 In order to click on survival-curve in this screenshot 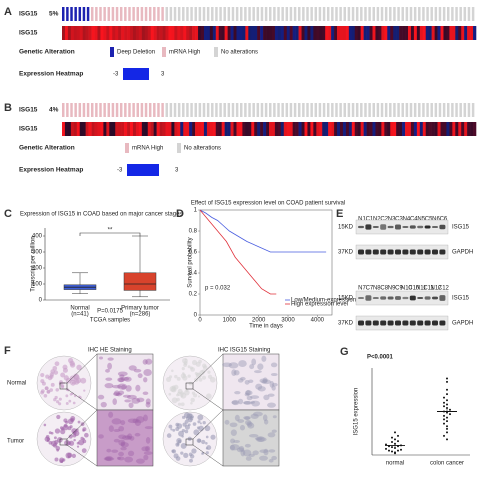, I will do `click(238, 252)`.